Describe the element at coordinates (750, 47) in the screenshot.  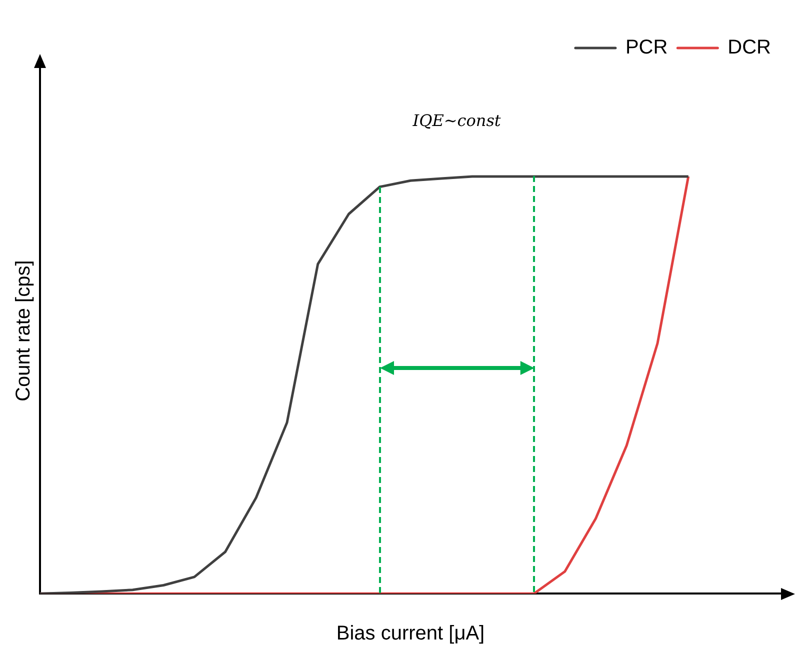
I see `legend-label: DCR` at that location.